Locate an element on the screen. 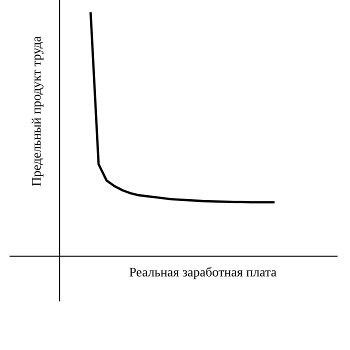 The height and width of the screenshot is (350, 350). y-axis-title: Предельный продукт труда is located at coordinates (38, 111).